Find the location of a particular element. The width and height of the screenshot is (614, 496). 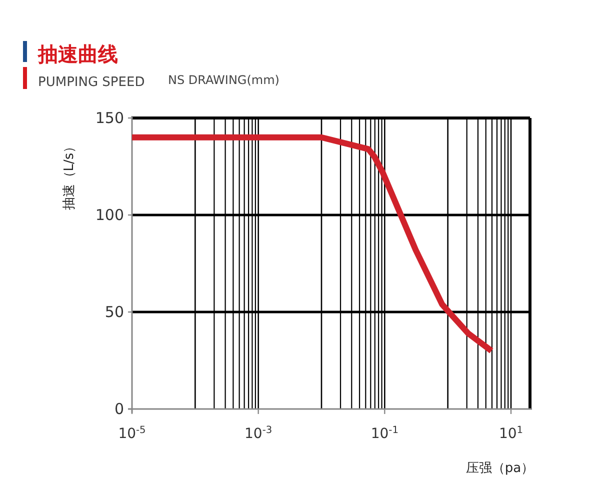

chart-subtitle: PUMPING SPEED is located at coordinates (91, 82).